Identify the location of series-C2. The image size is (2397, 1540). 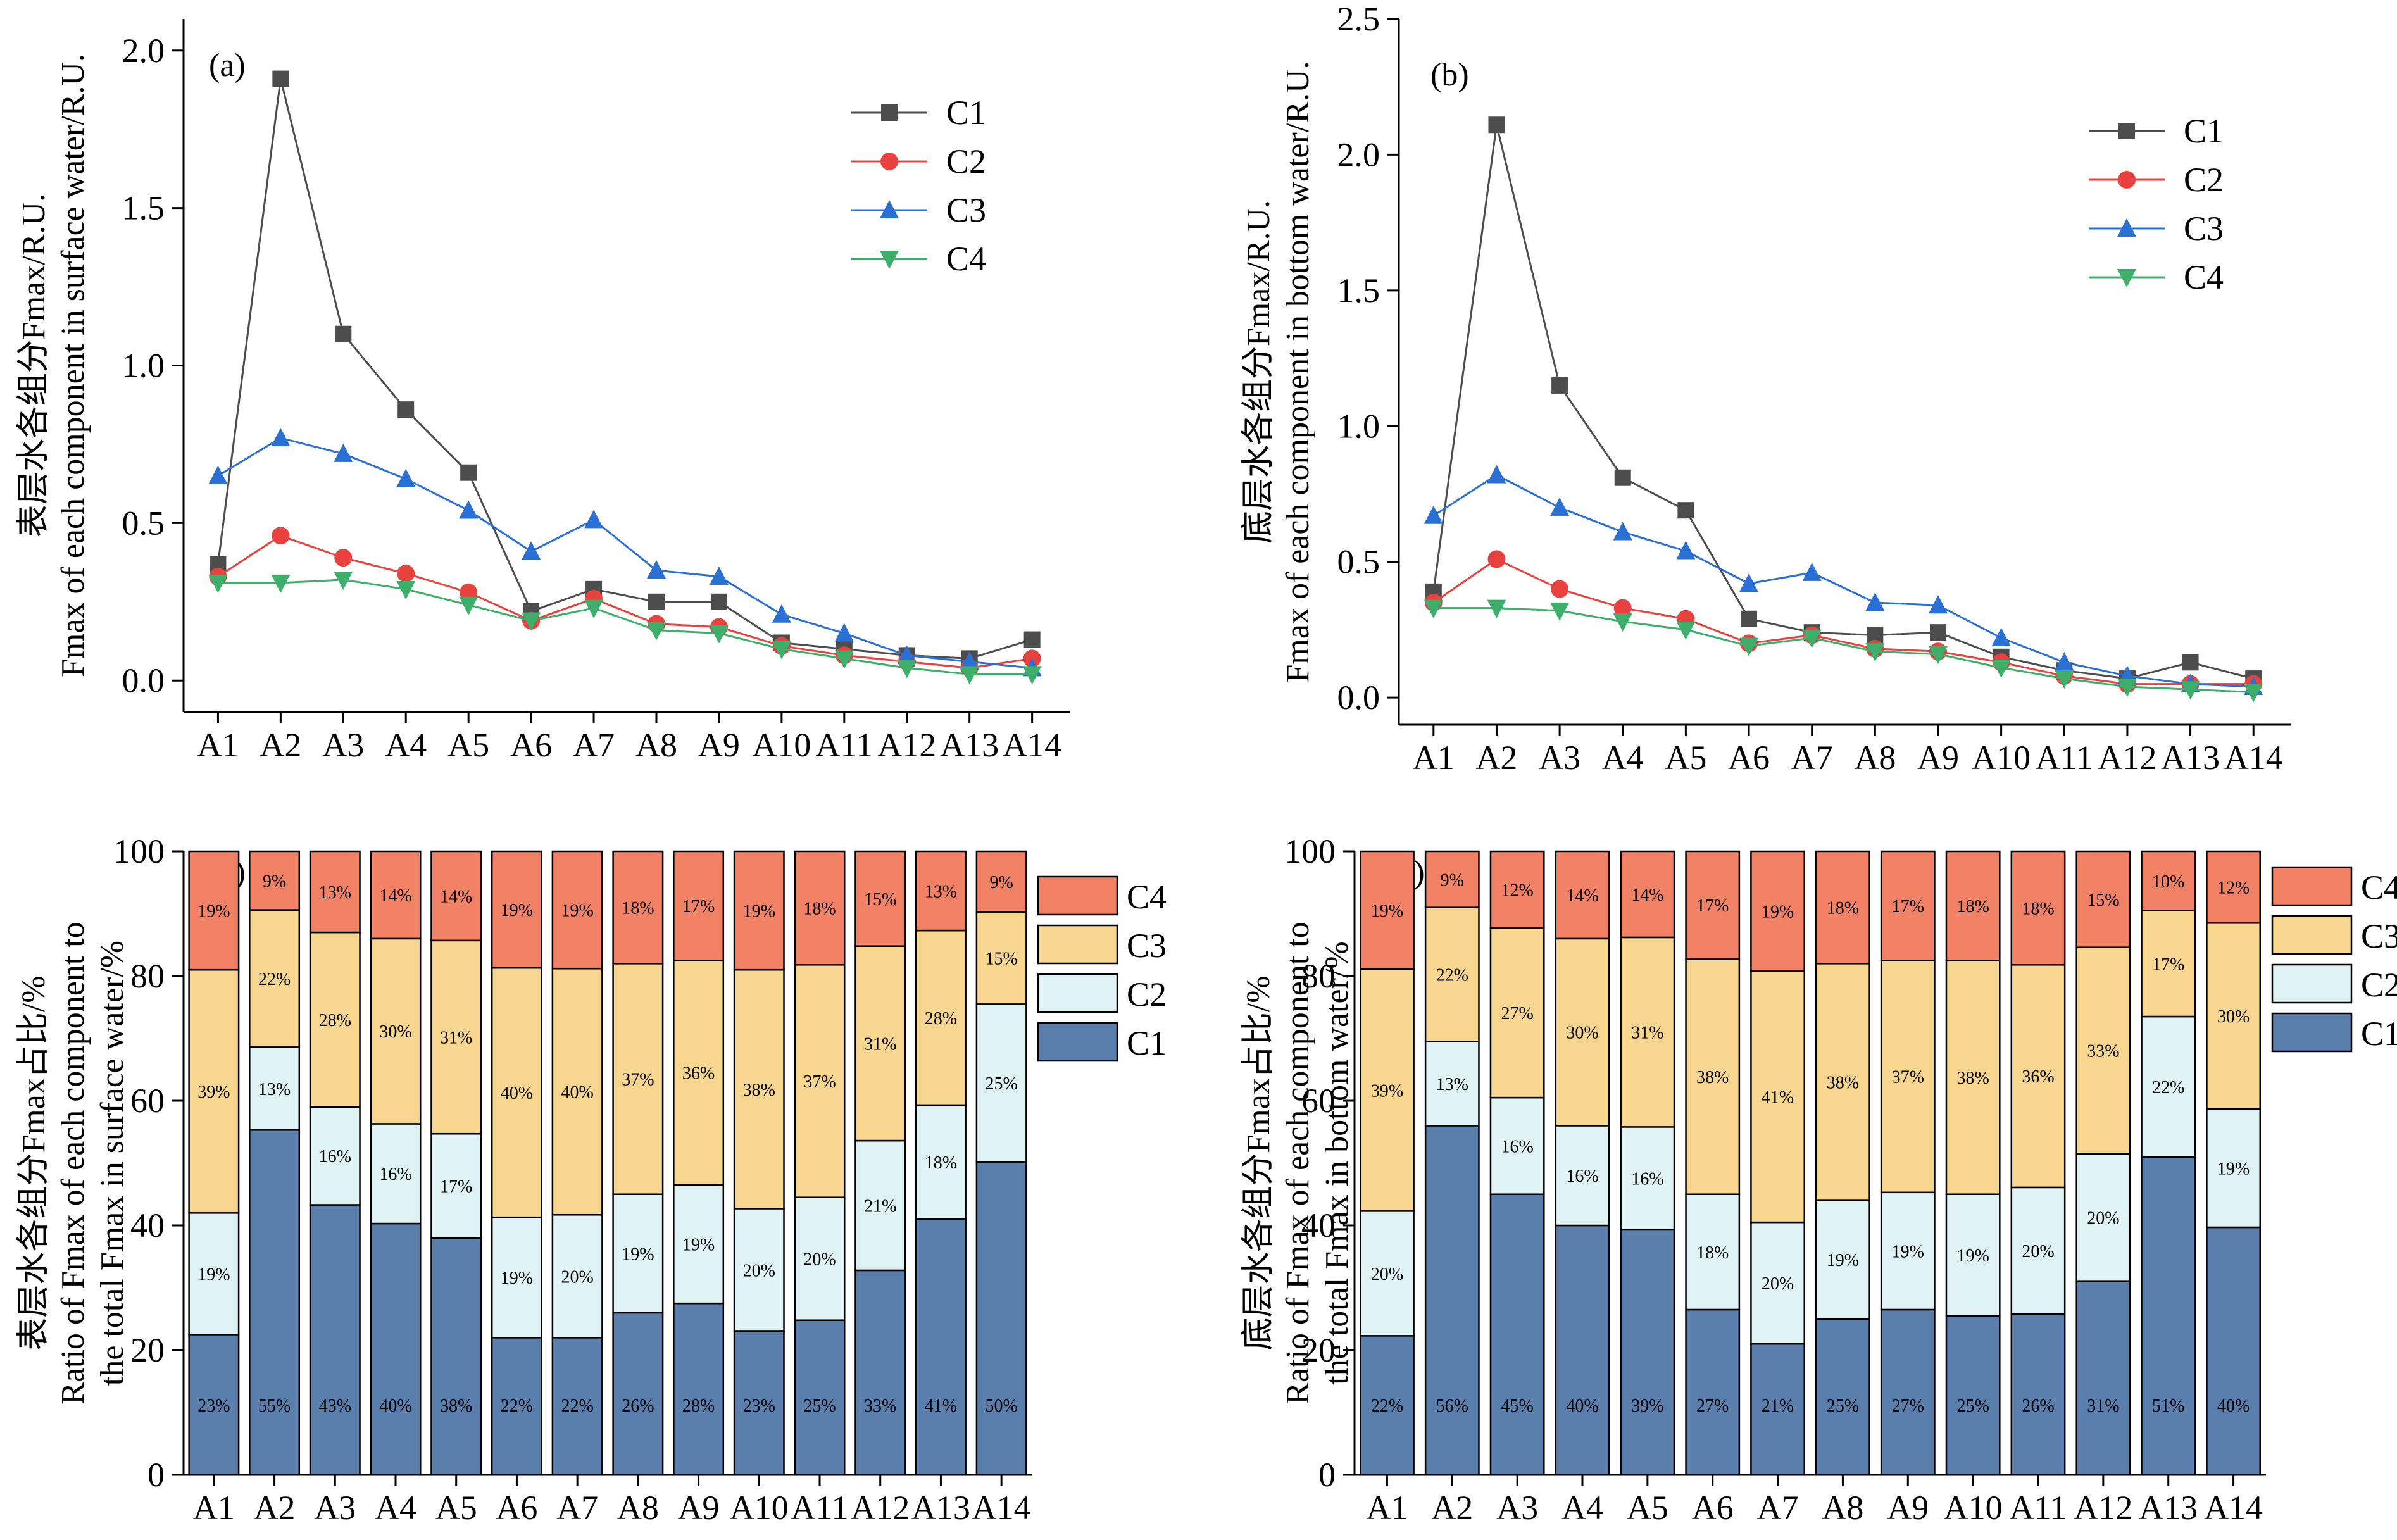
(625, 602).